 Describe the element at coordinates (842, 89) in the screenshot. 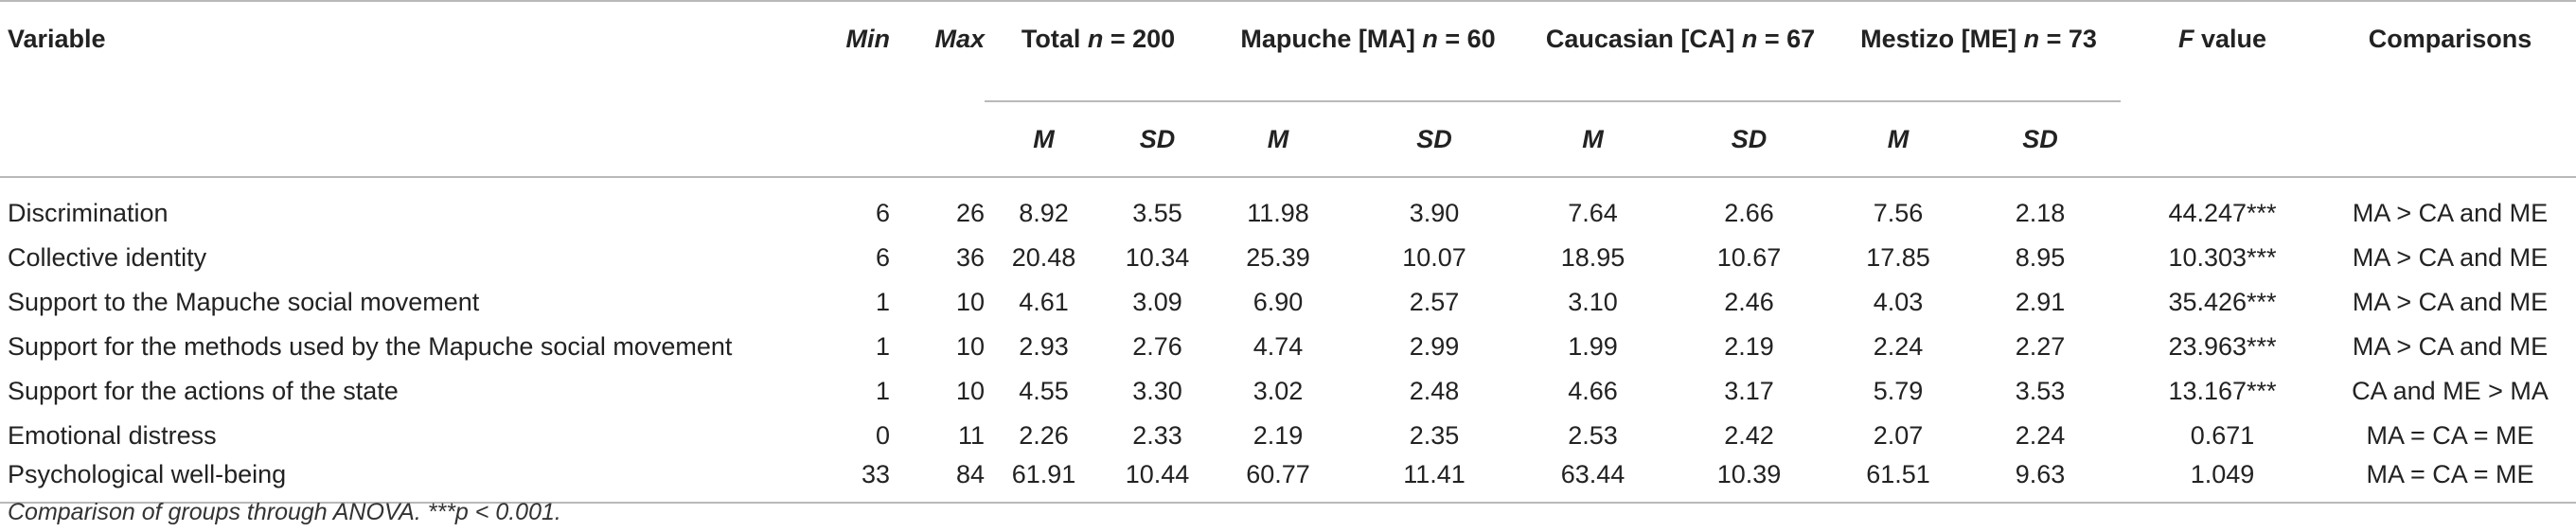

I see `header-min: Min` at that location.